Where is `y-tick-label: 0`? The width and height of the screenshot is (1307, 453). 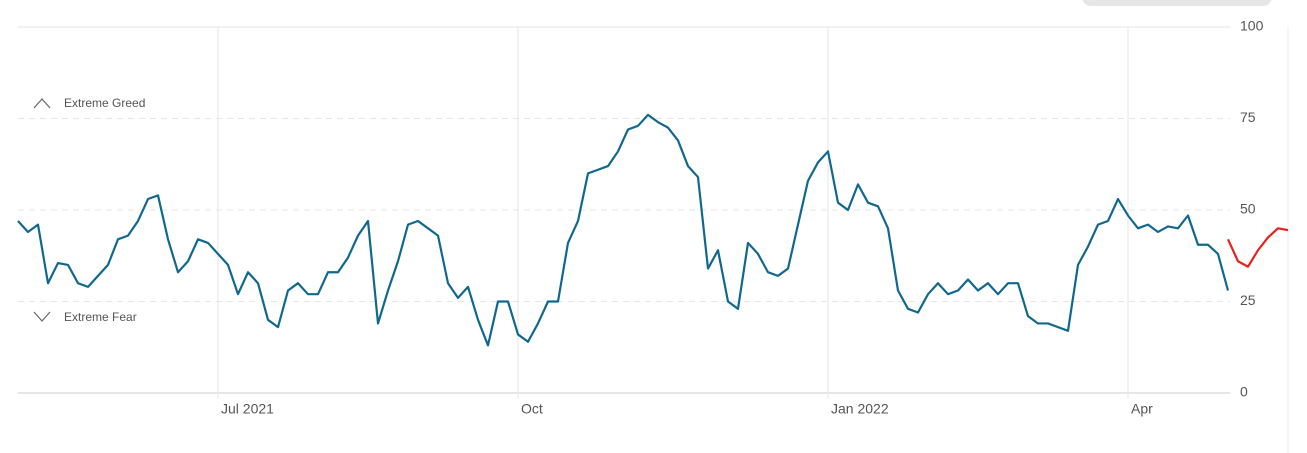
y-tick-label: 0 is located at coordinates (1244, 392).